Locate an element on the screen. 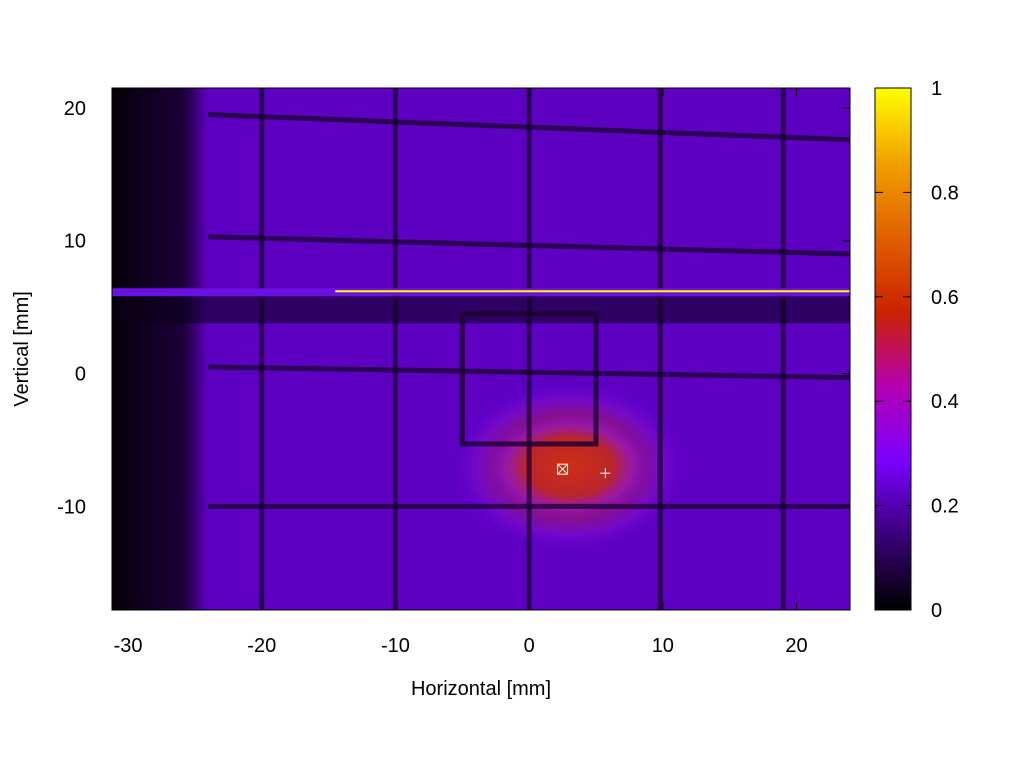  colorbar-tick-label: 0 is located at coordinates (936, 611).